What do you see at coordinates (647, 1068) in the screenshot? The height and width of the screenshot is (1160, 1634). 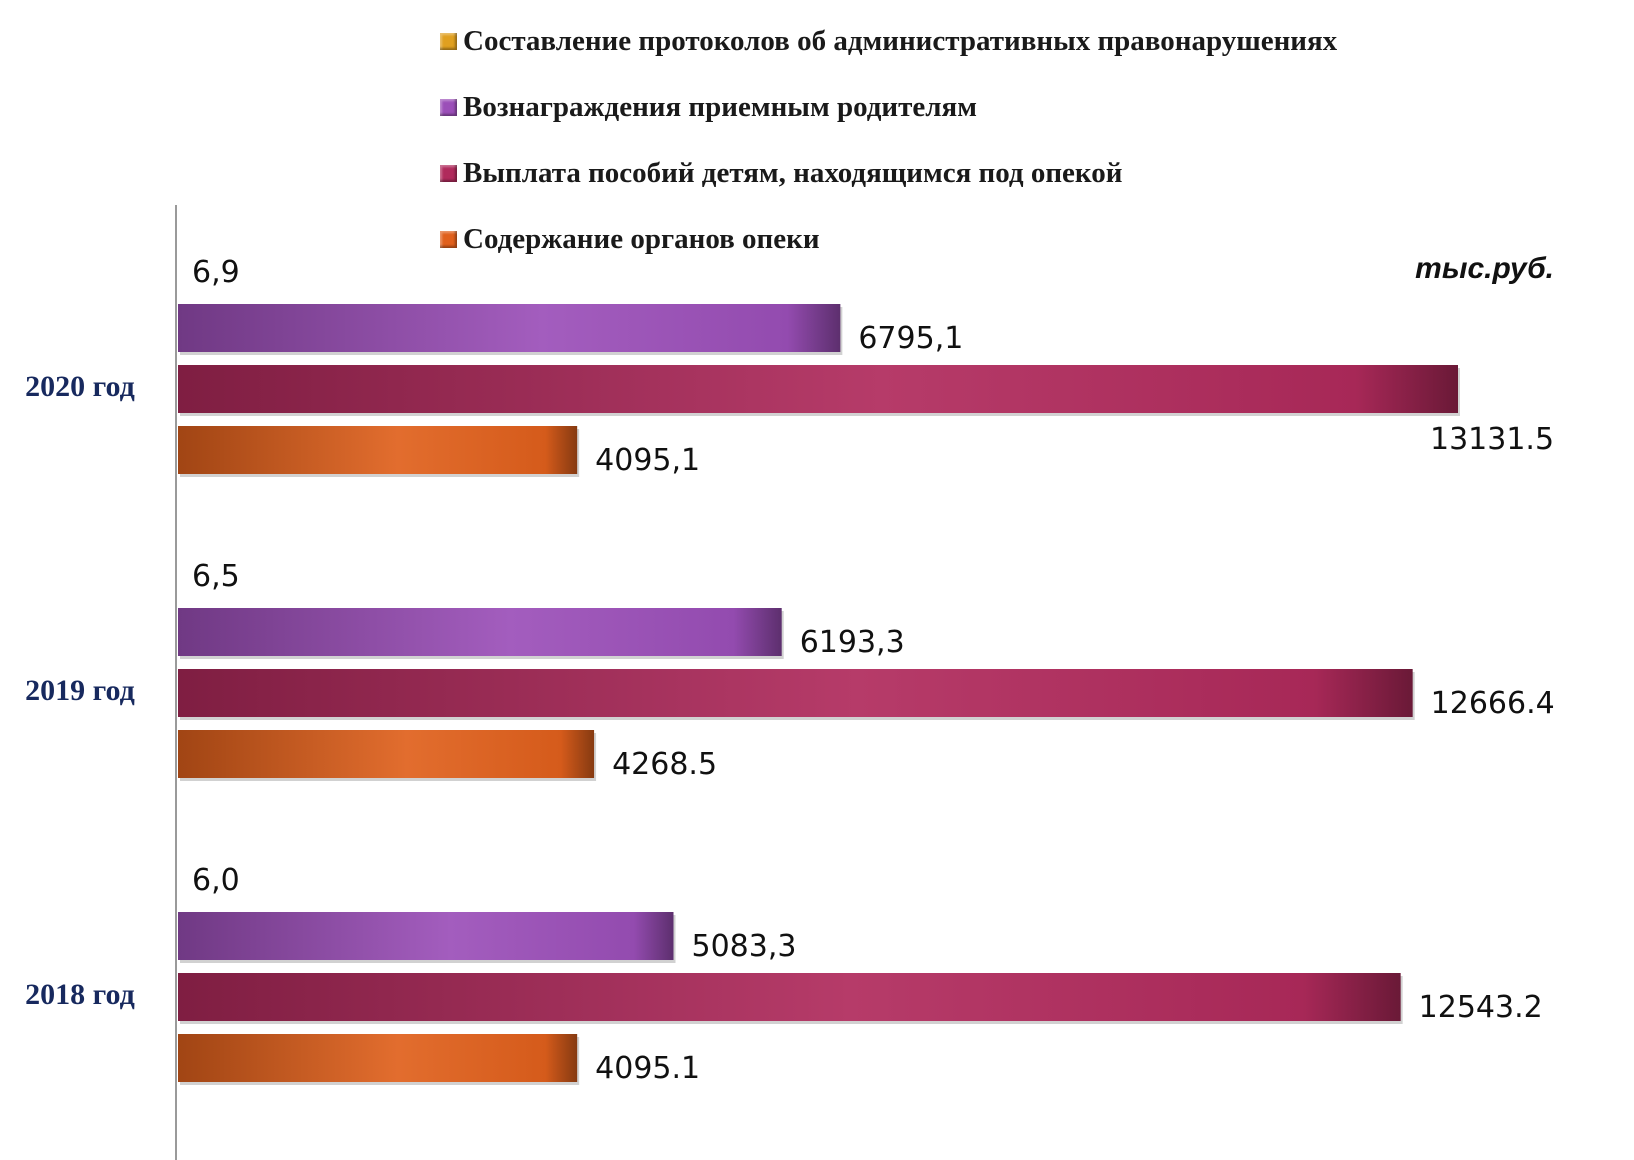 I see `data-label: 4095.1` at bounding box center [647, 1068].